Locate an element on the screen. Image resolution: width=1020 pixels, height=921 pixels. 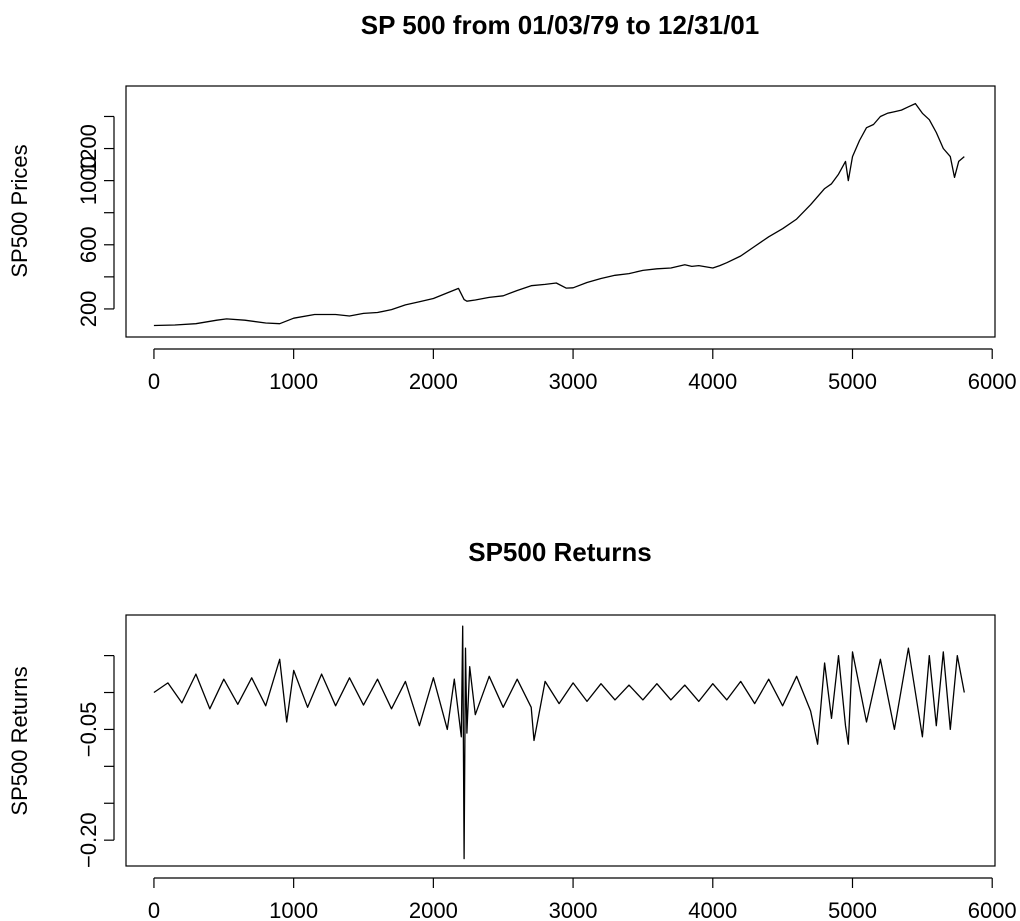
y-axis-label: SP500 Prices is located at coordinates (19, 210).